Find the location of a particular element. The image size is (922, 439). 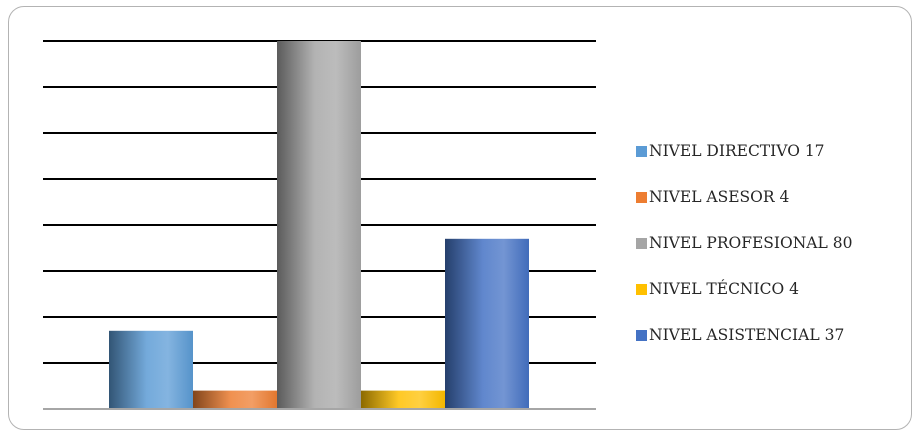

legend-item: NIVEL PROFESIONAL 80 is located at coordinates (776, 243).